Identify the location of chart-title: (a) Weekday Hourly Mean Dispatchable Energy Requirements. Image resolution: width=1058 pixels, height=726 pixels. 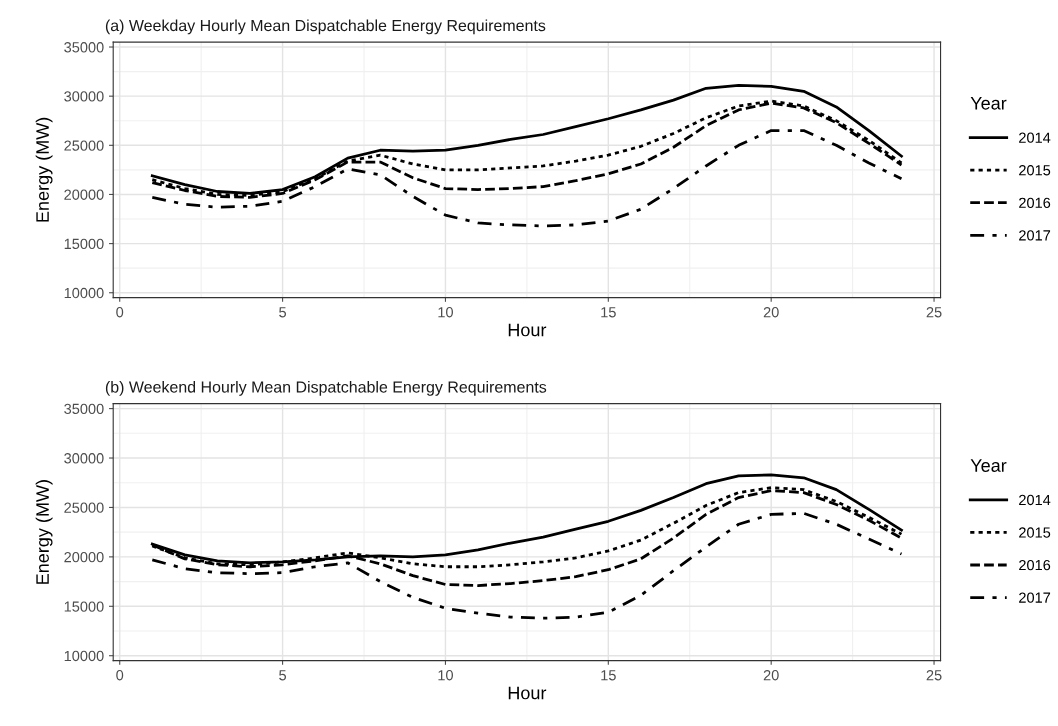
(325, 27).